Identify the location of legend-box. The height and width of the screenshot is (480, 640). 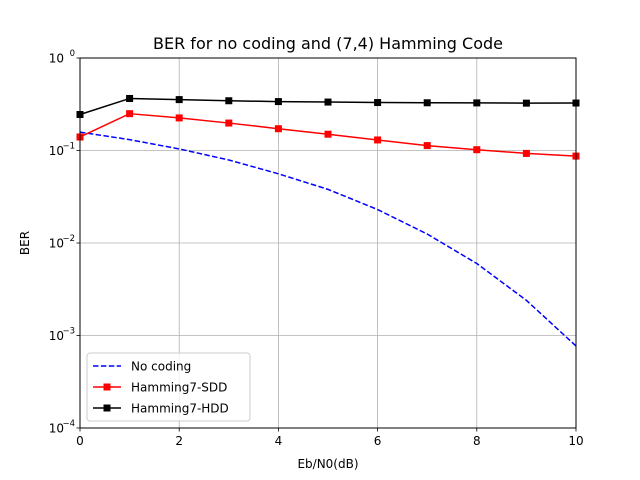
(168, 387).